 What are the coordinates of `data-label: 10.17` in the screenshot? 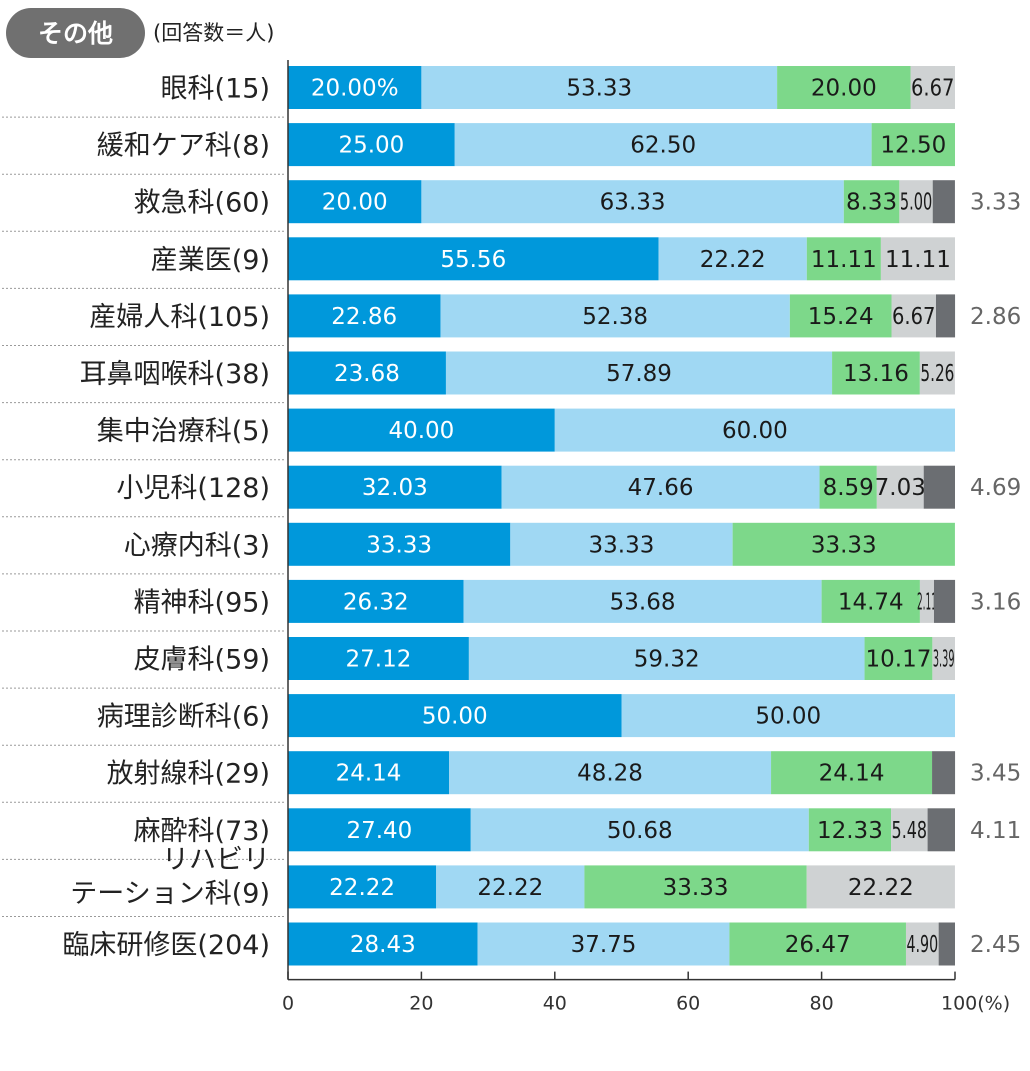 It's located at (899, 660).